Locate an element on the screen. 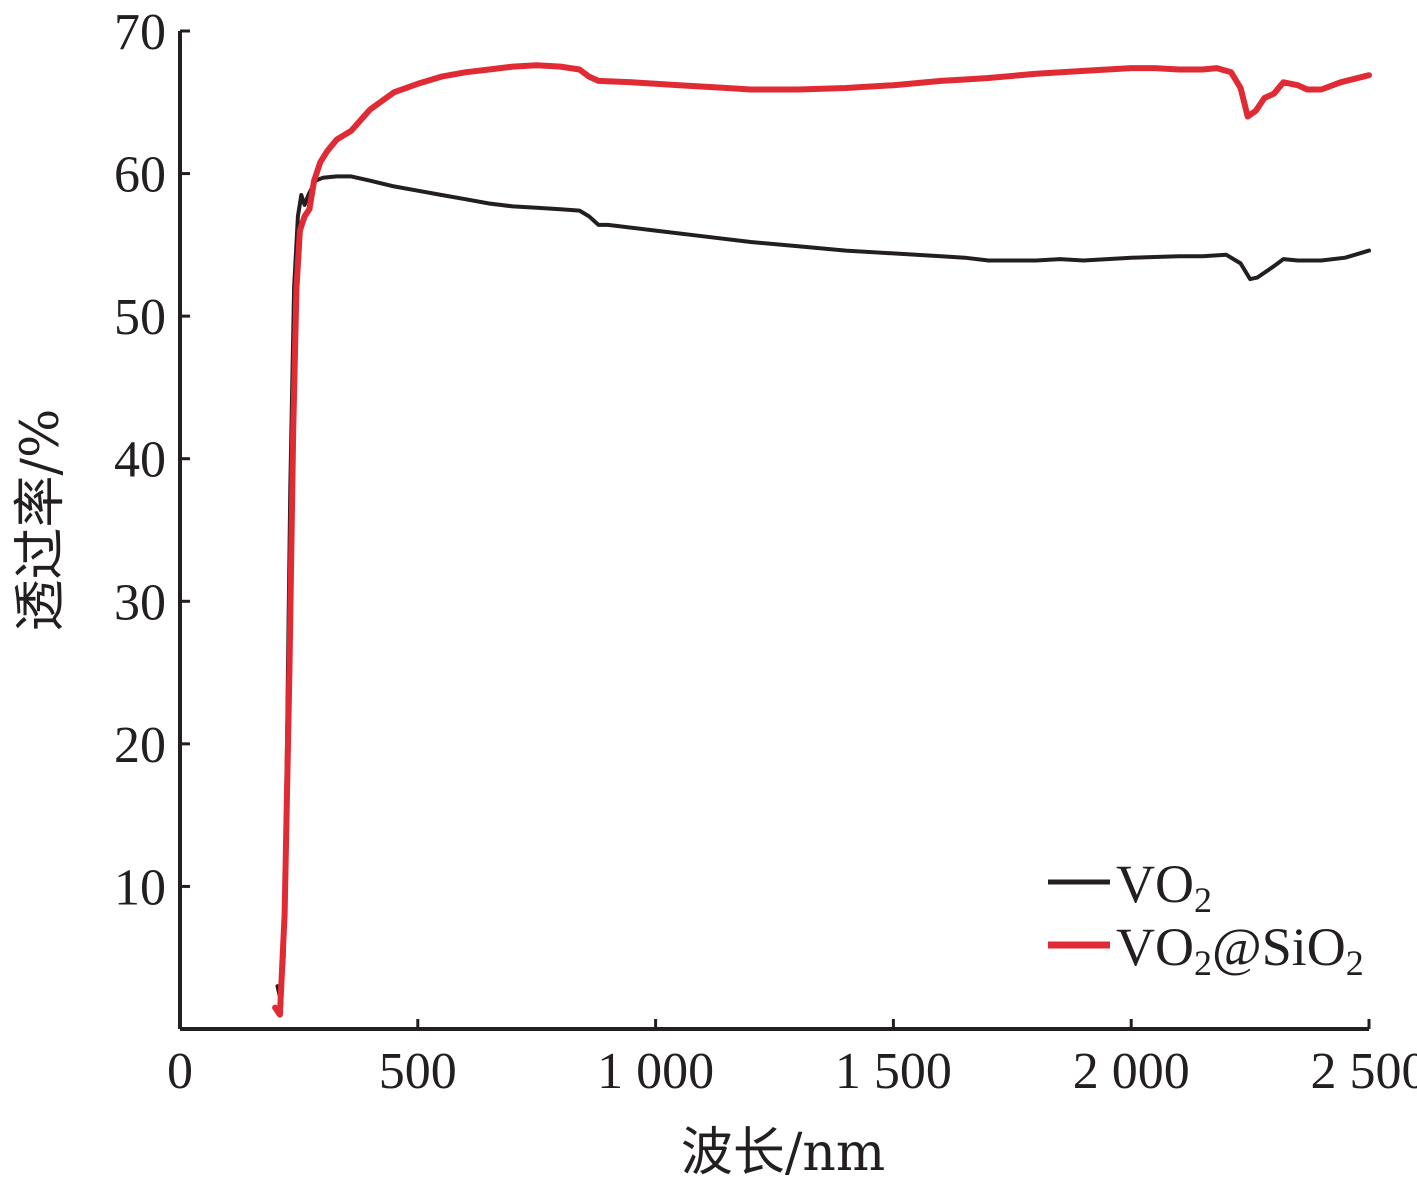  x-axis-title: 波长/nm is located at coordinates (783, 1152).